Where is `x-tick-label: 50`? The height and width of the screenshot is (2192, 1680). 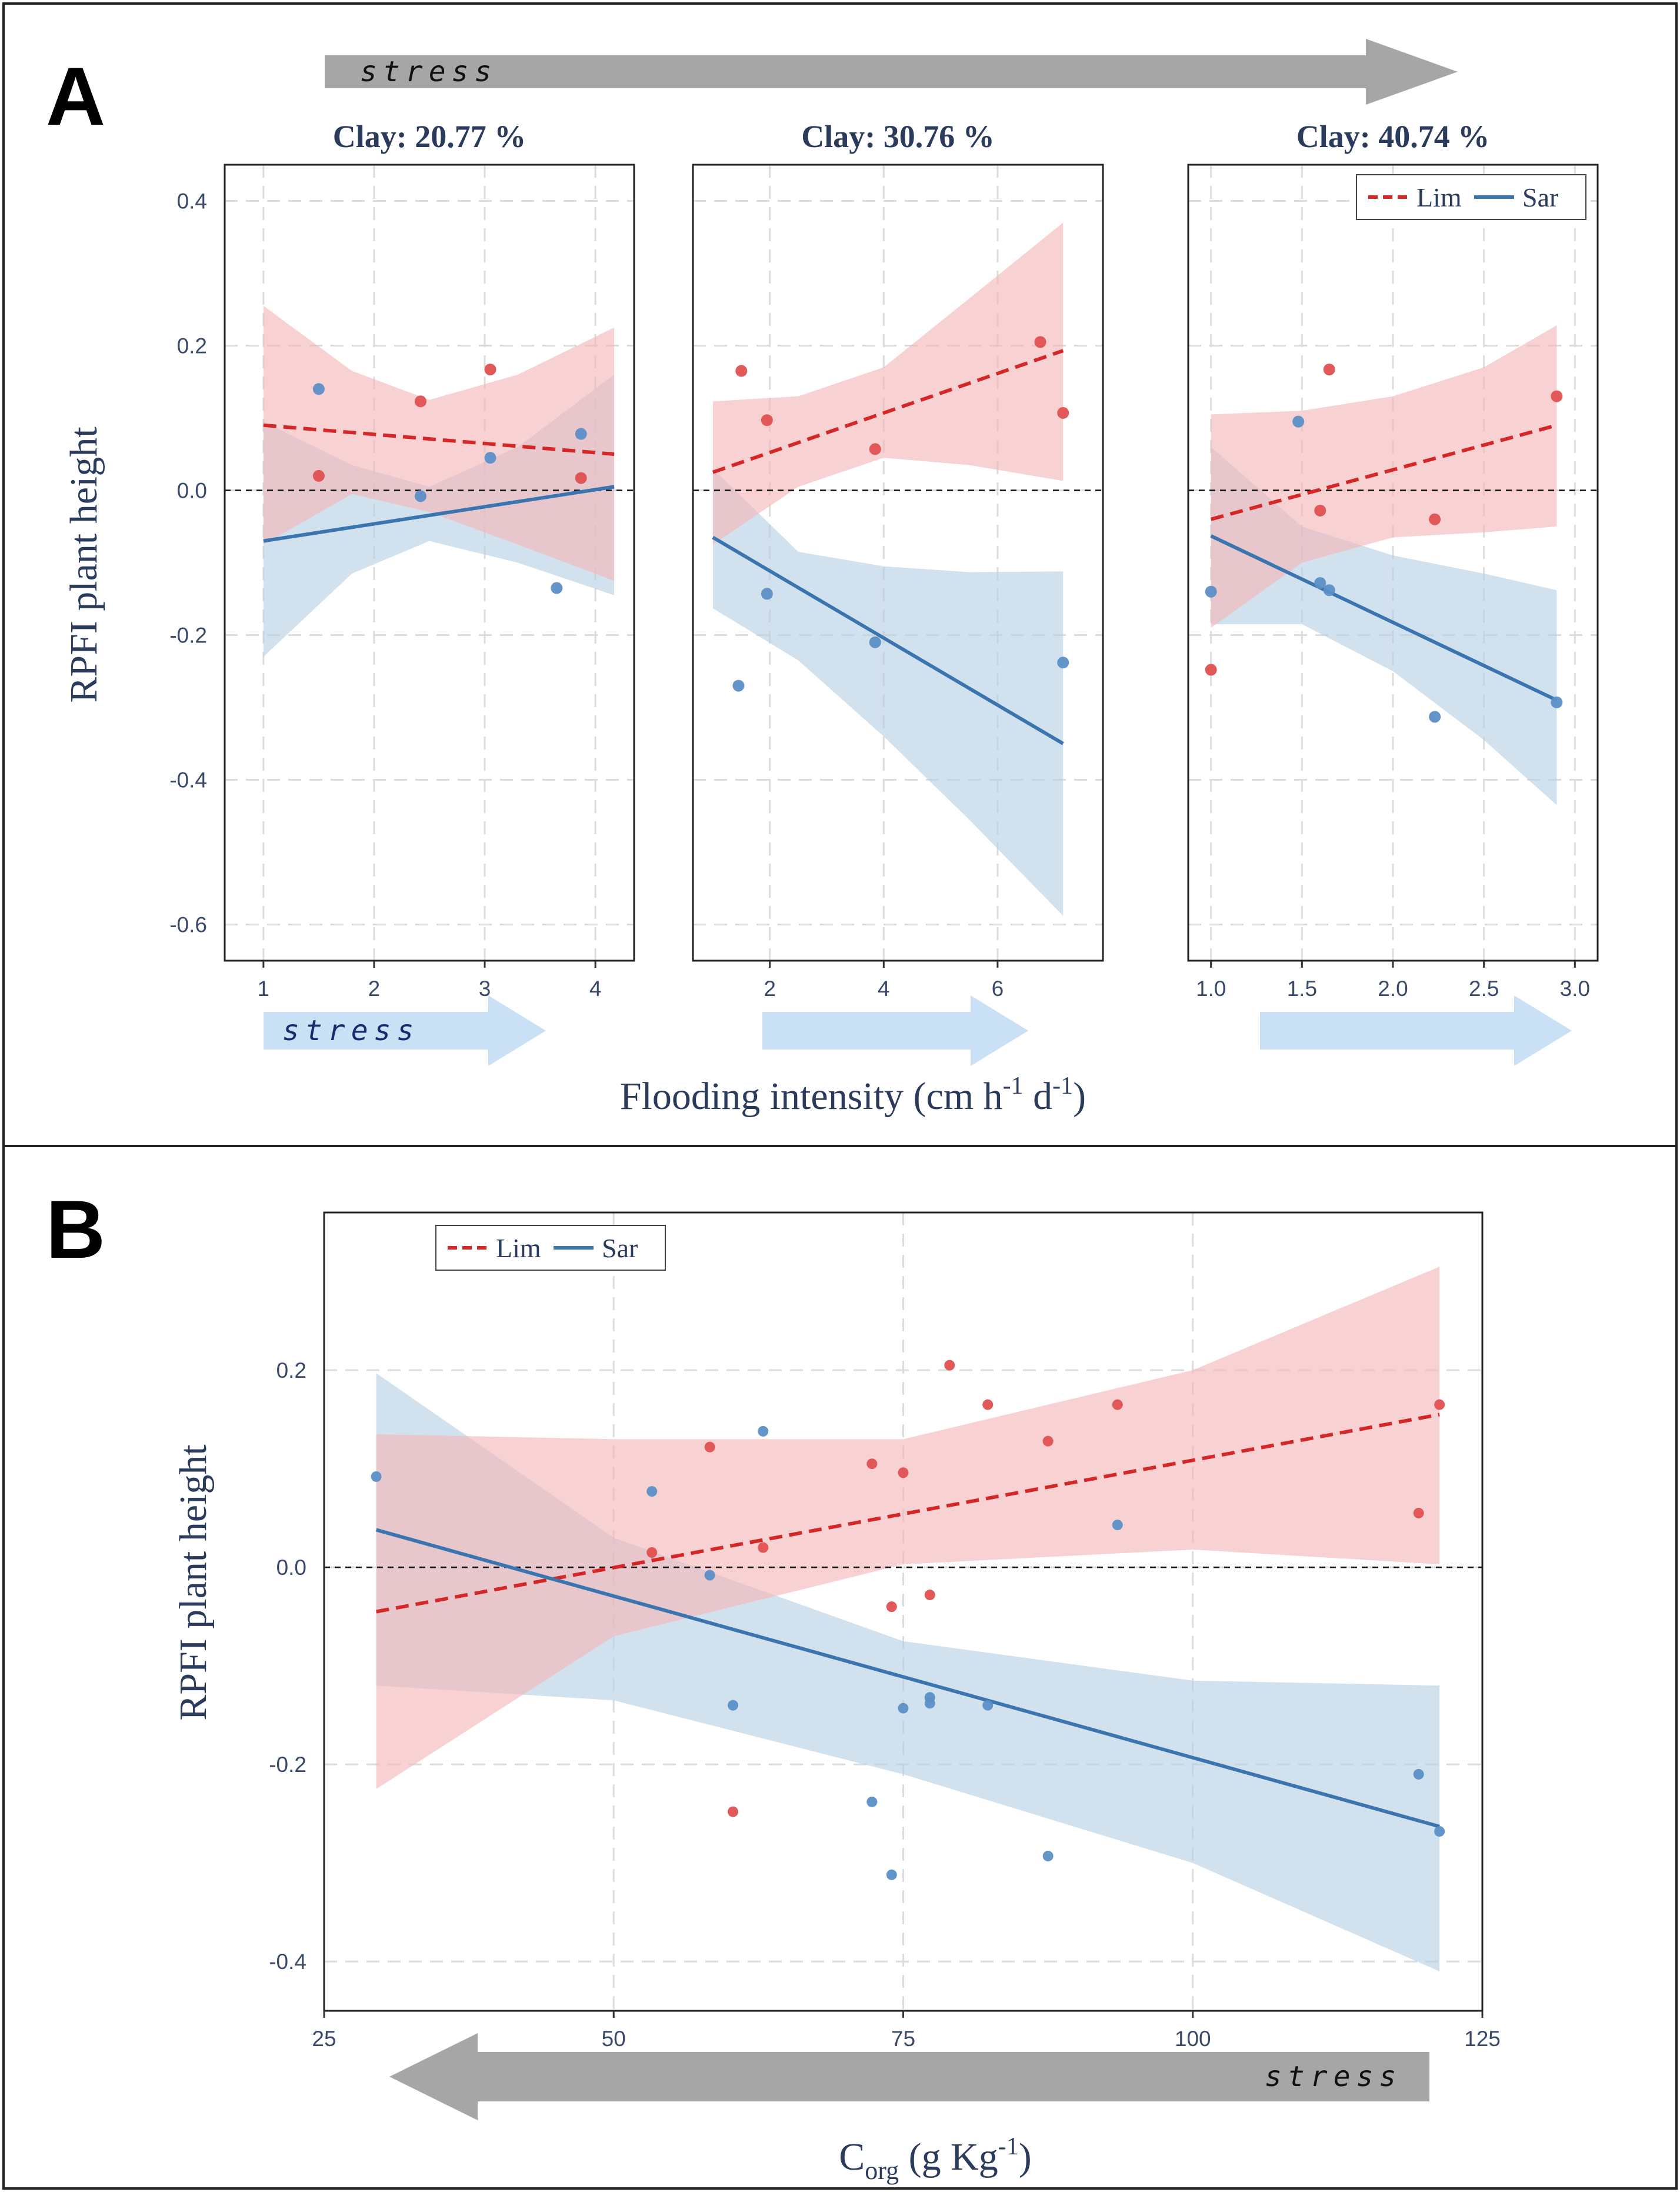
x-tick-label: 50 is located at coordinates (614, 2039).